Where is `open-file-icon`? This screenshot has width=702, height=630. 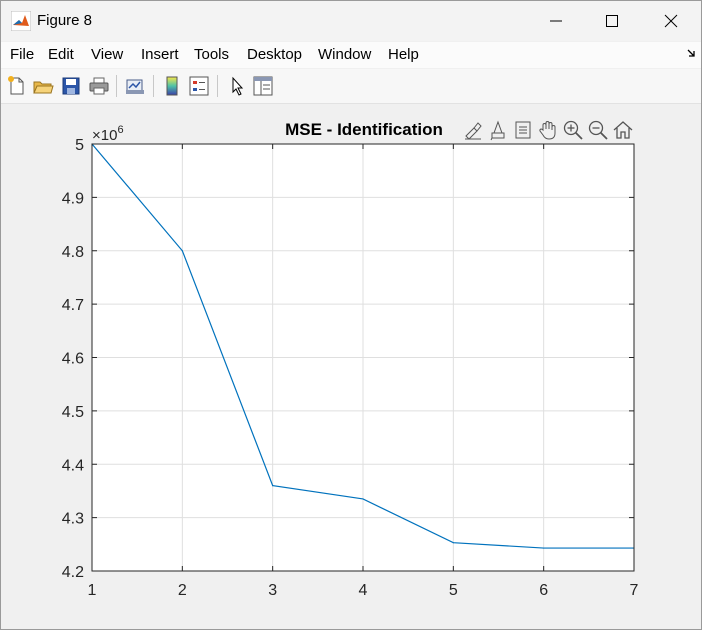 open-file-icon is located at coordinates (43, 86).